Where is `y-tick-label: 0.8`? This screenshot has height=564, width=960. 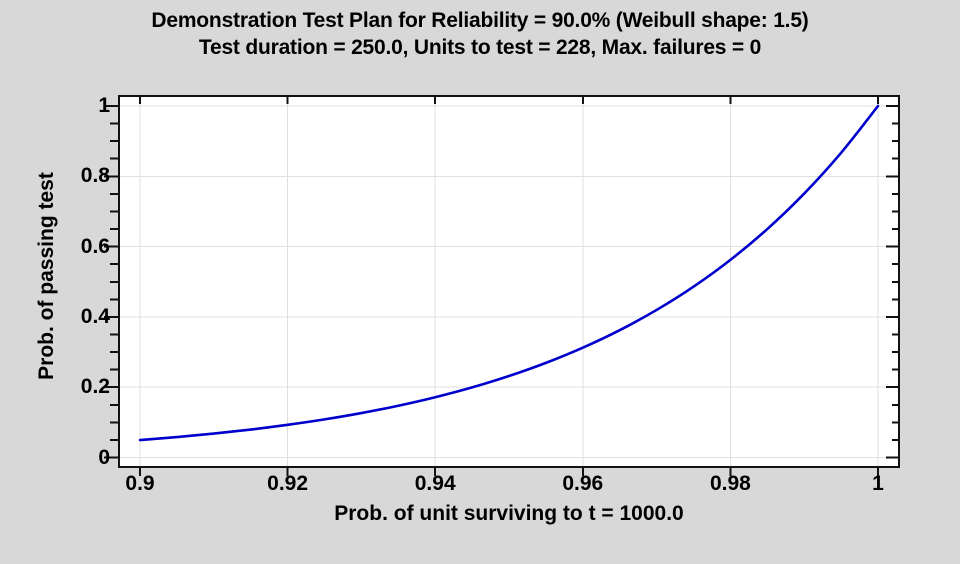
y-tick-label: 0.8 is located at coordinates (95, 176).